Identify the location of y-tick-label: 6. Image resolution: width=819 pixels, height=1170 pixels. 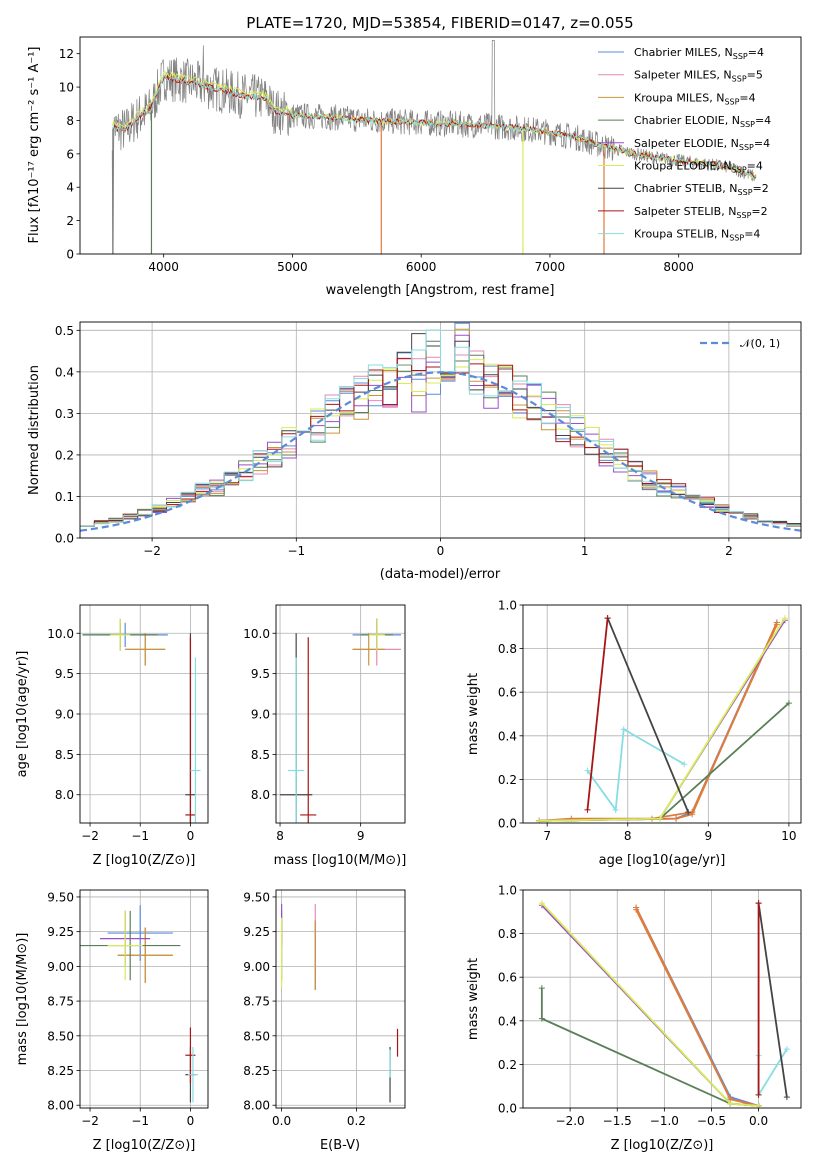
(70, 154).